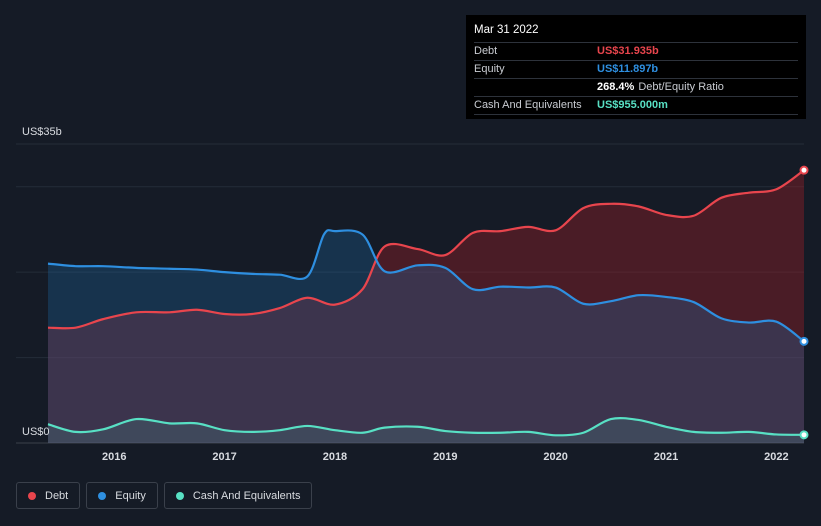 This screenshot has width=821, height=526. I want to click on tooltip-row-ratio: 268.4% Debt/Equity Ratio, so click(636, 87).